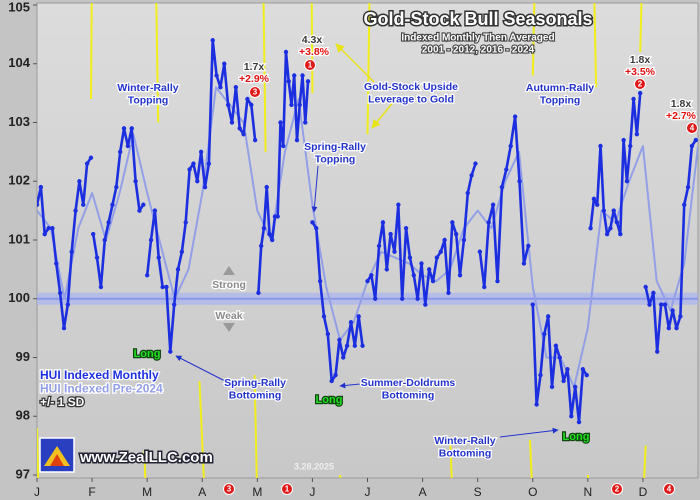 The height and width of the screenshot is (500, 700). Describe the element at coordinates (576, 437) in the screenshot. I see `annotation: Long` at that location.